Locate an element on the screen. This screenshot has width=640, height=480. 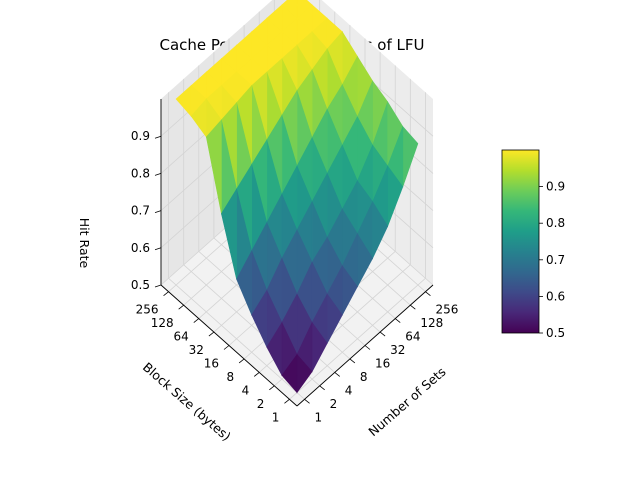
x-tick-label: 128 is located at coordinates (431, 323).